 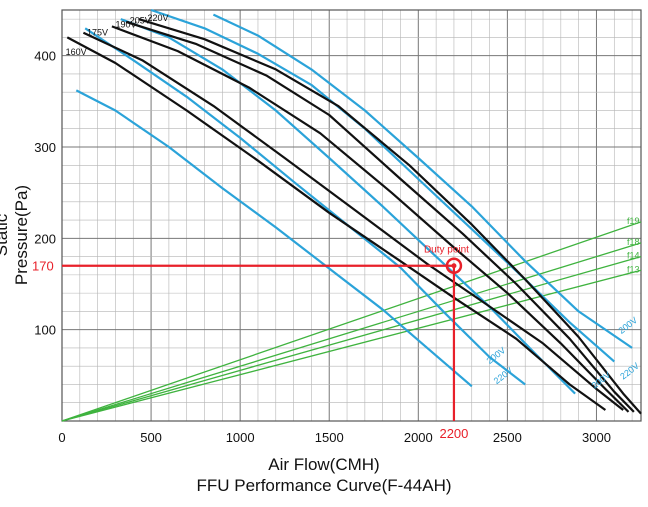 I want to click on x-tick-label: 3000, so click(x=596, y=437).